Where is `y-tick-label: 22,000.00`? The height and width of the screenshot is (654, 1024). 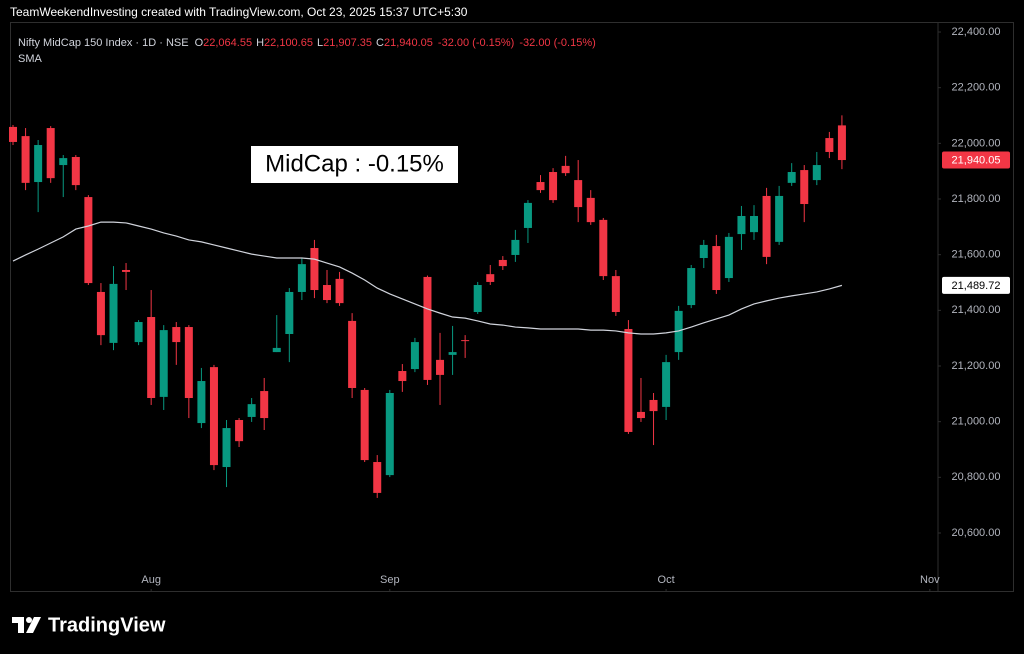 y-tick-label: 22,000.00 is located at coordinates (976, 143).